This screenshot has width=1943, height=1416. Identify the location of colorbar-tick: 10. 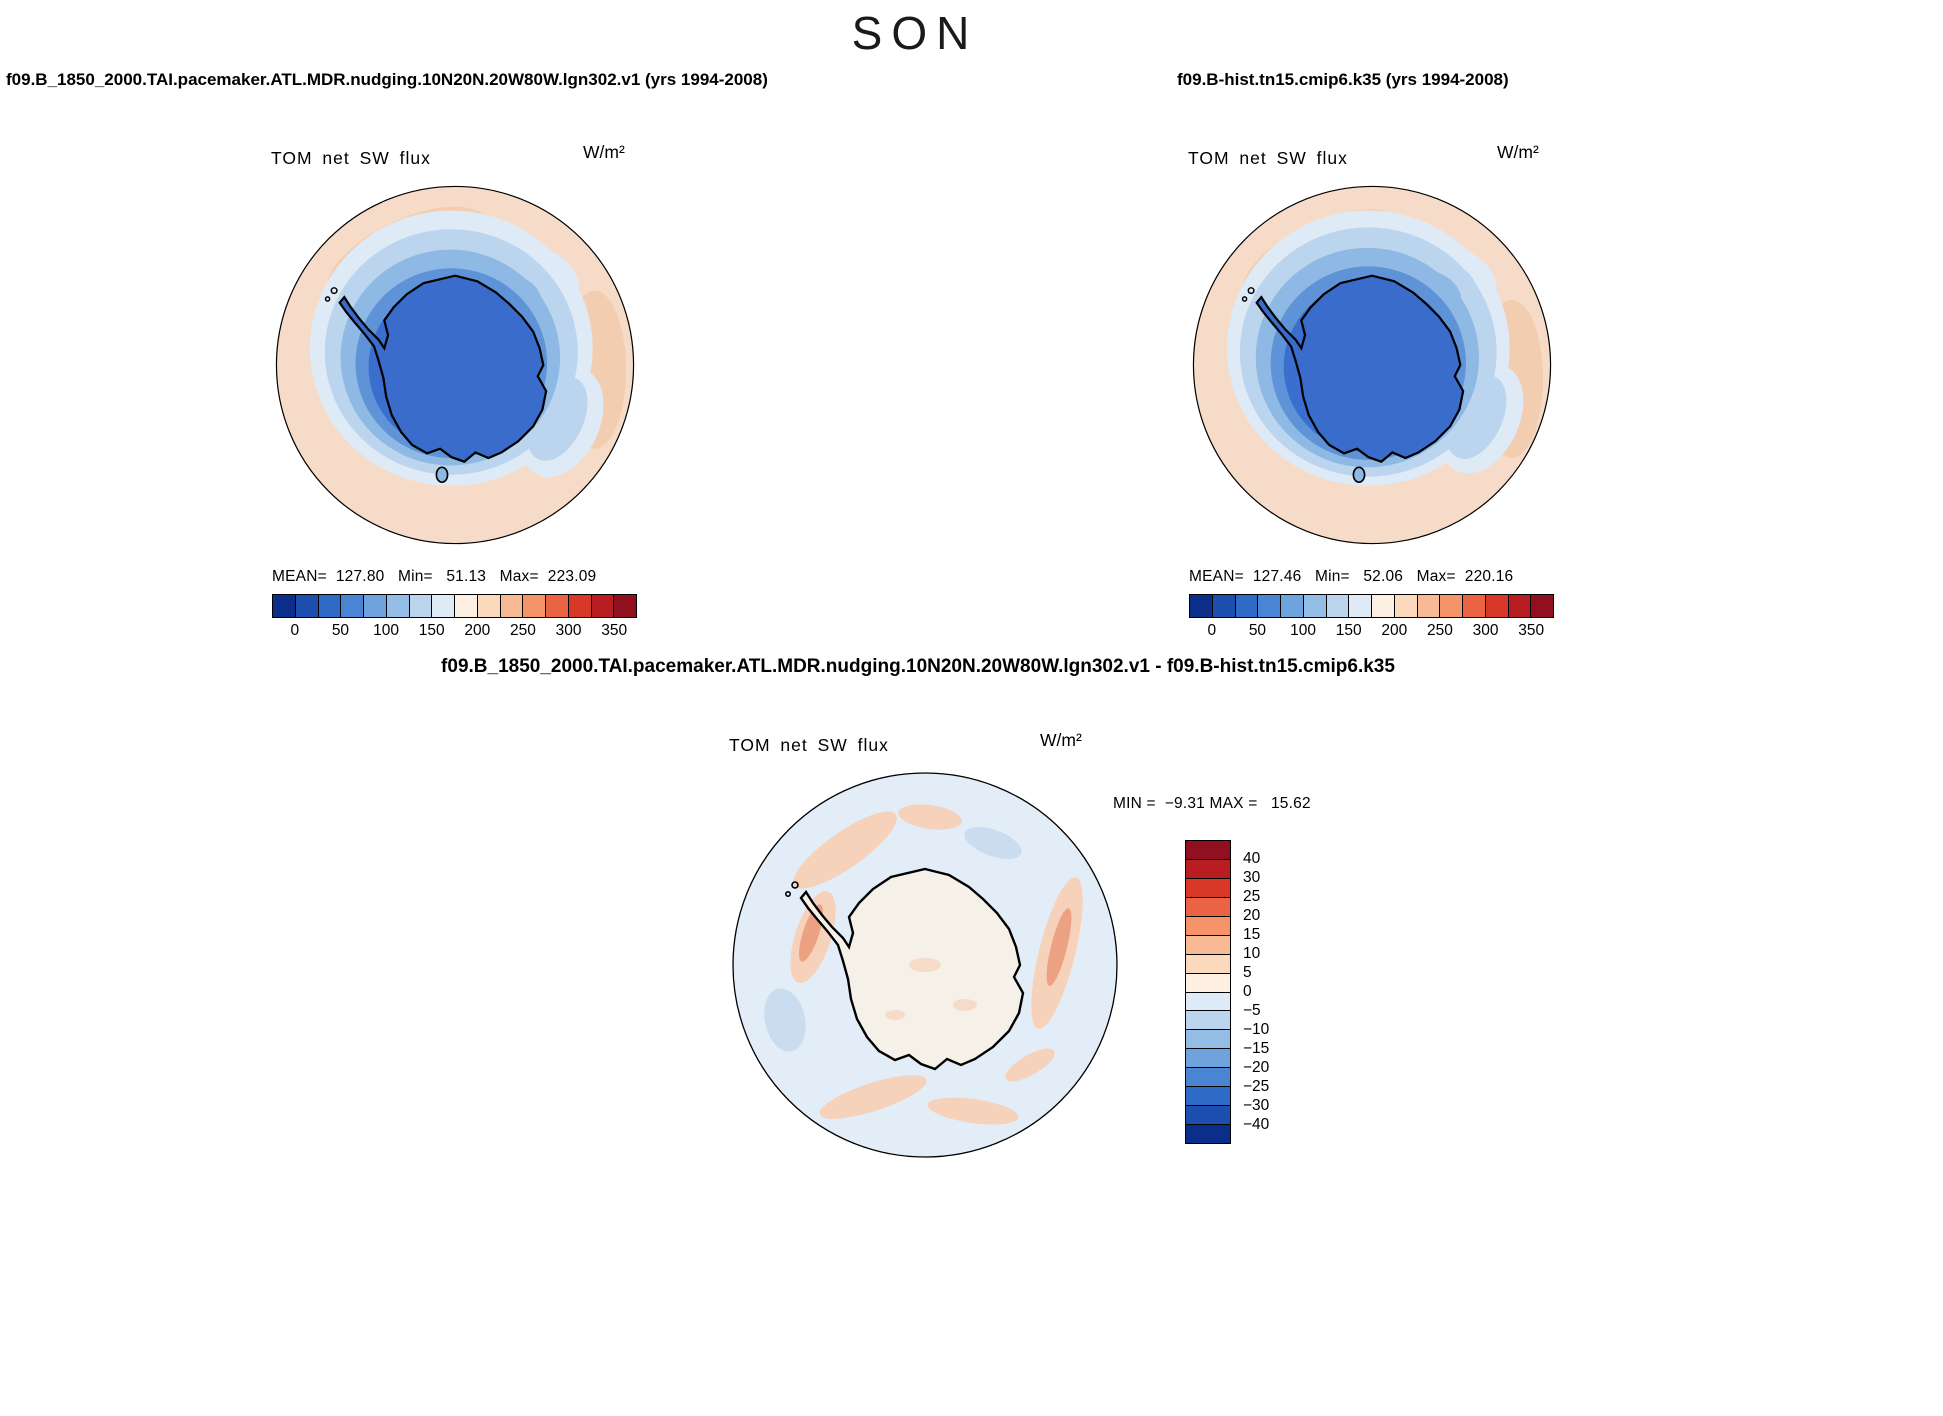
(1252, 953).